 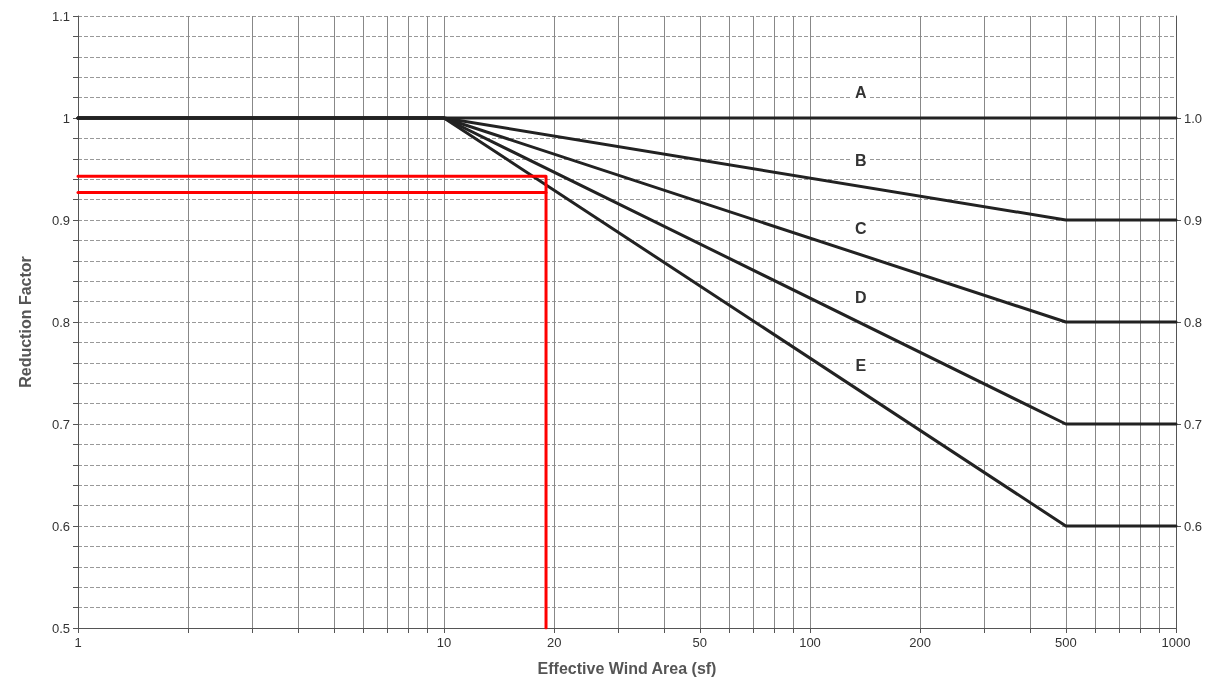 What do you see at coordinates (60, 628) in the screenshot?
I see `y-tick-label: 0.5` at bounding box center [60, 628].